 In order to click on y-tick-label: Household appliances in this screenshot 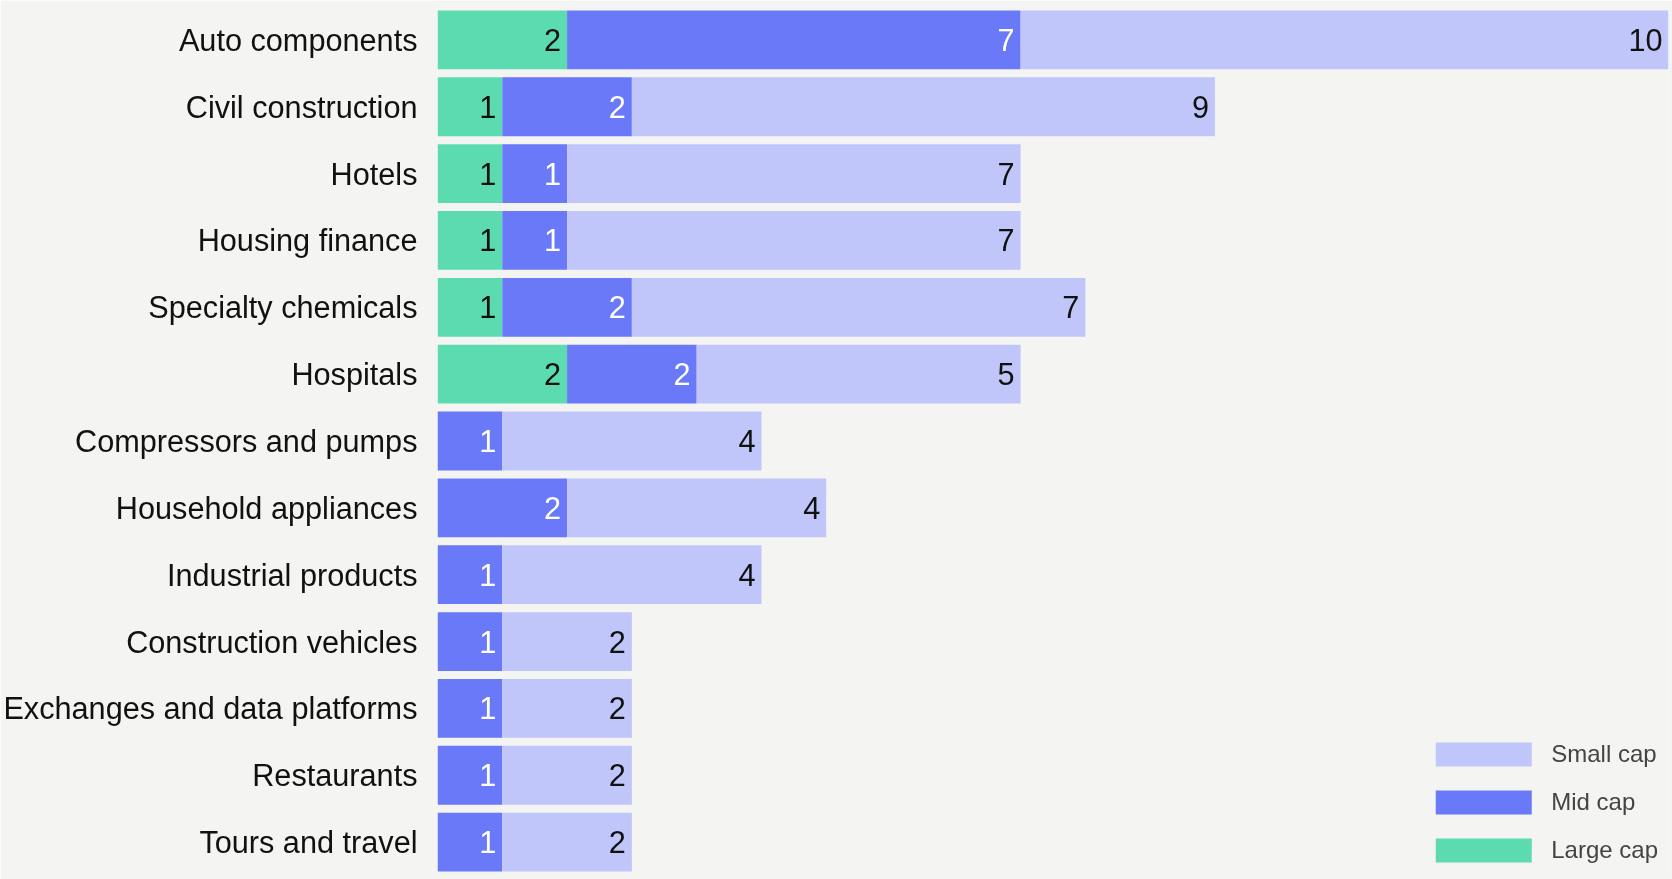, I will do `click(266, 508)`.